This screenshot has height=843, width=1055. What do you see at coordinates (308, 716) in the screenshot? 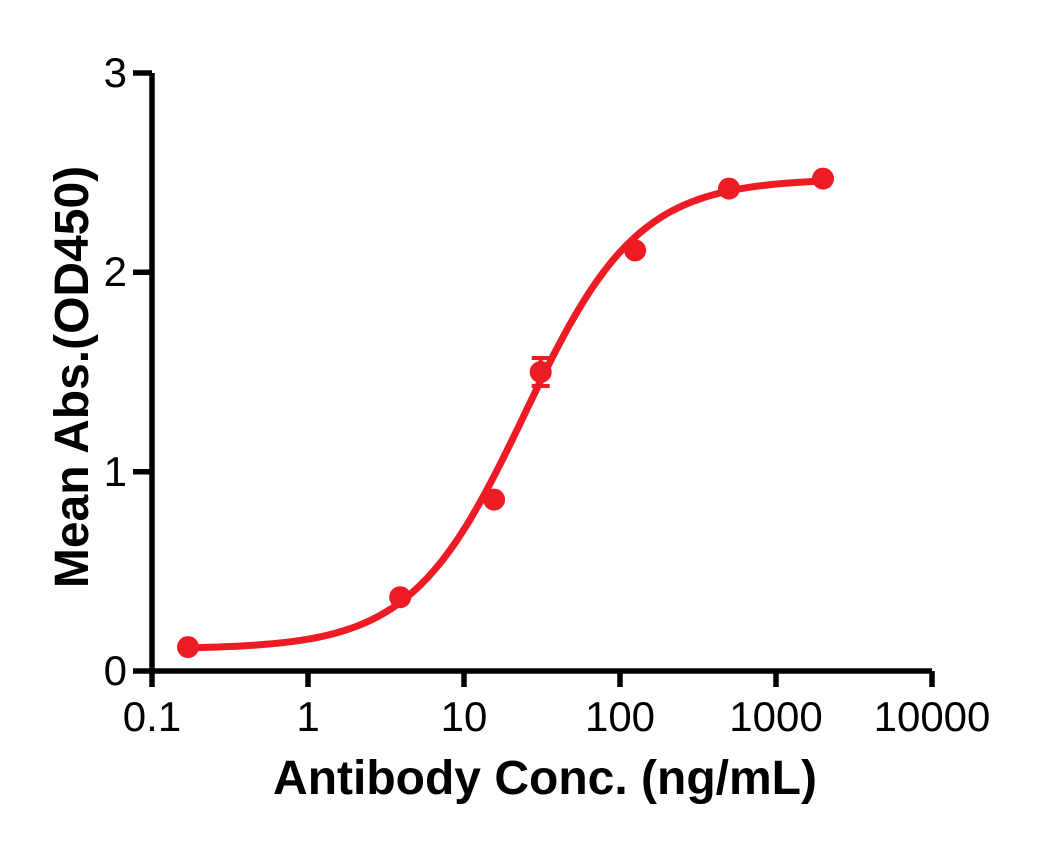
I see `x-tick-label: 1` at bounding box center [308, 716].